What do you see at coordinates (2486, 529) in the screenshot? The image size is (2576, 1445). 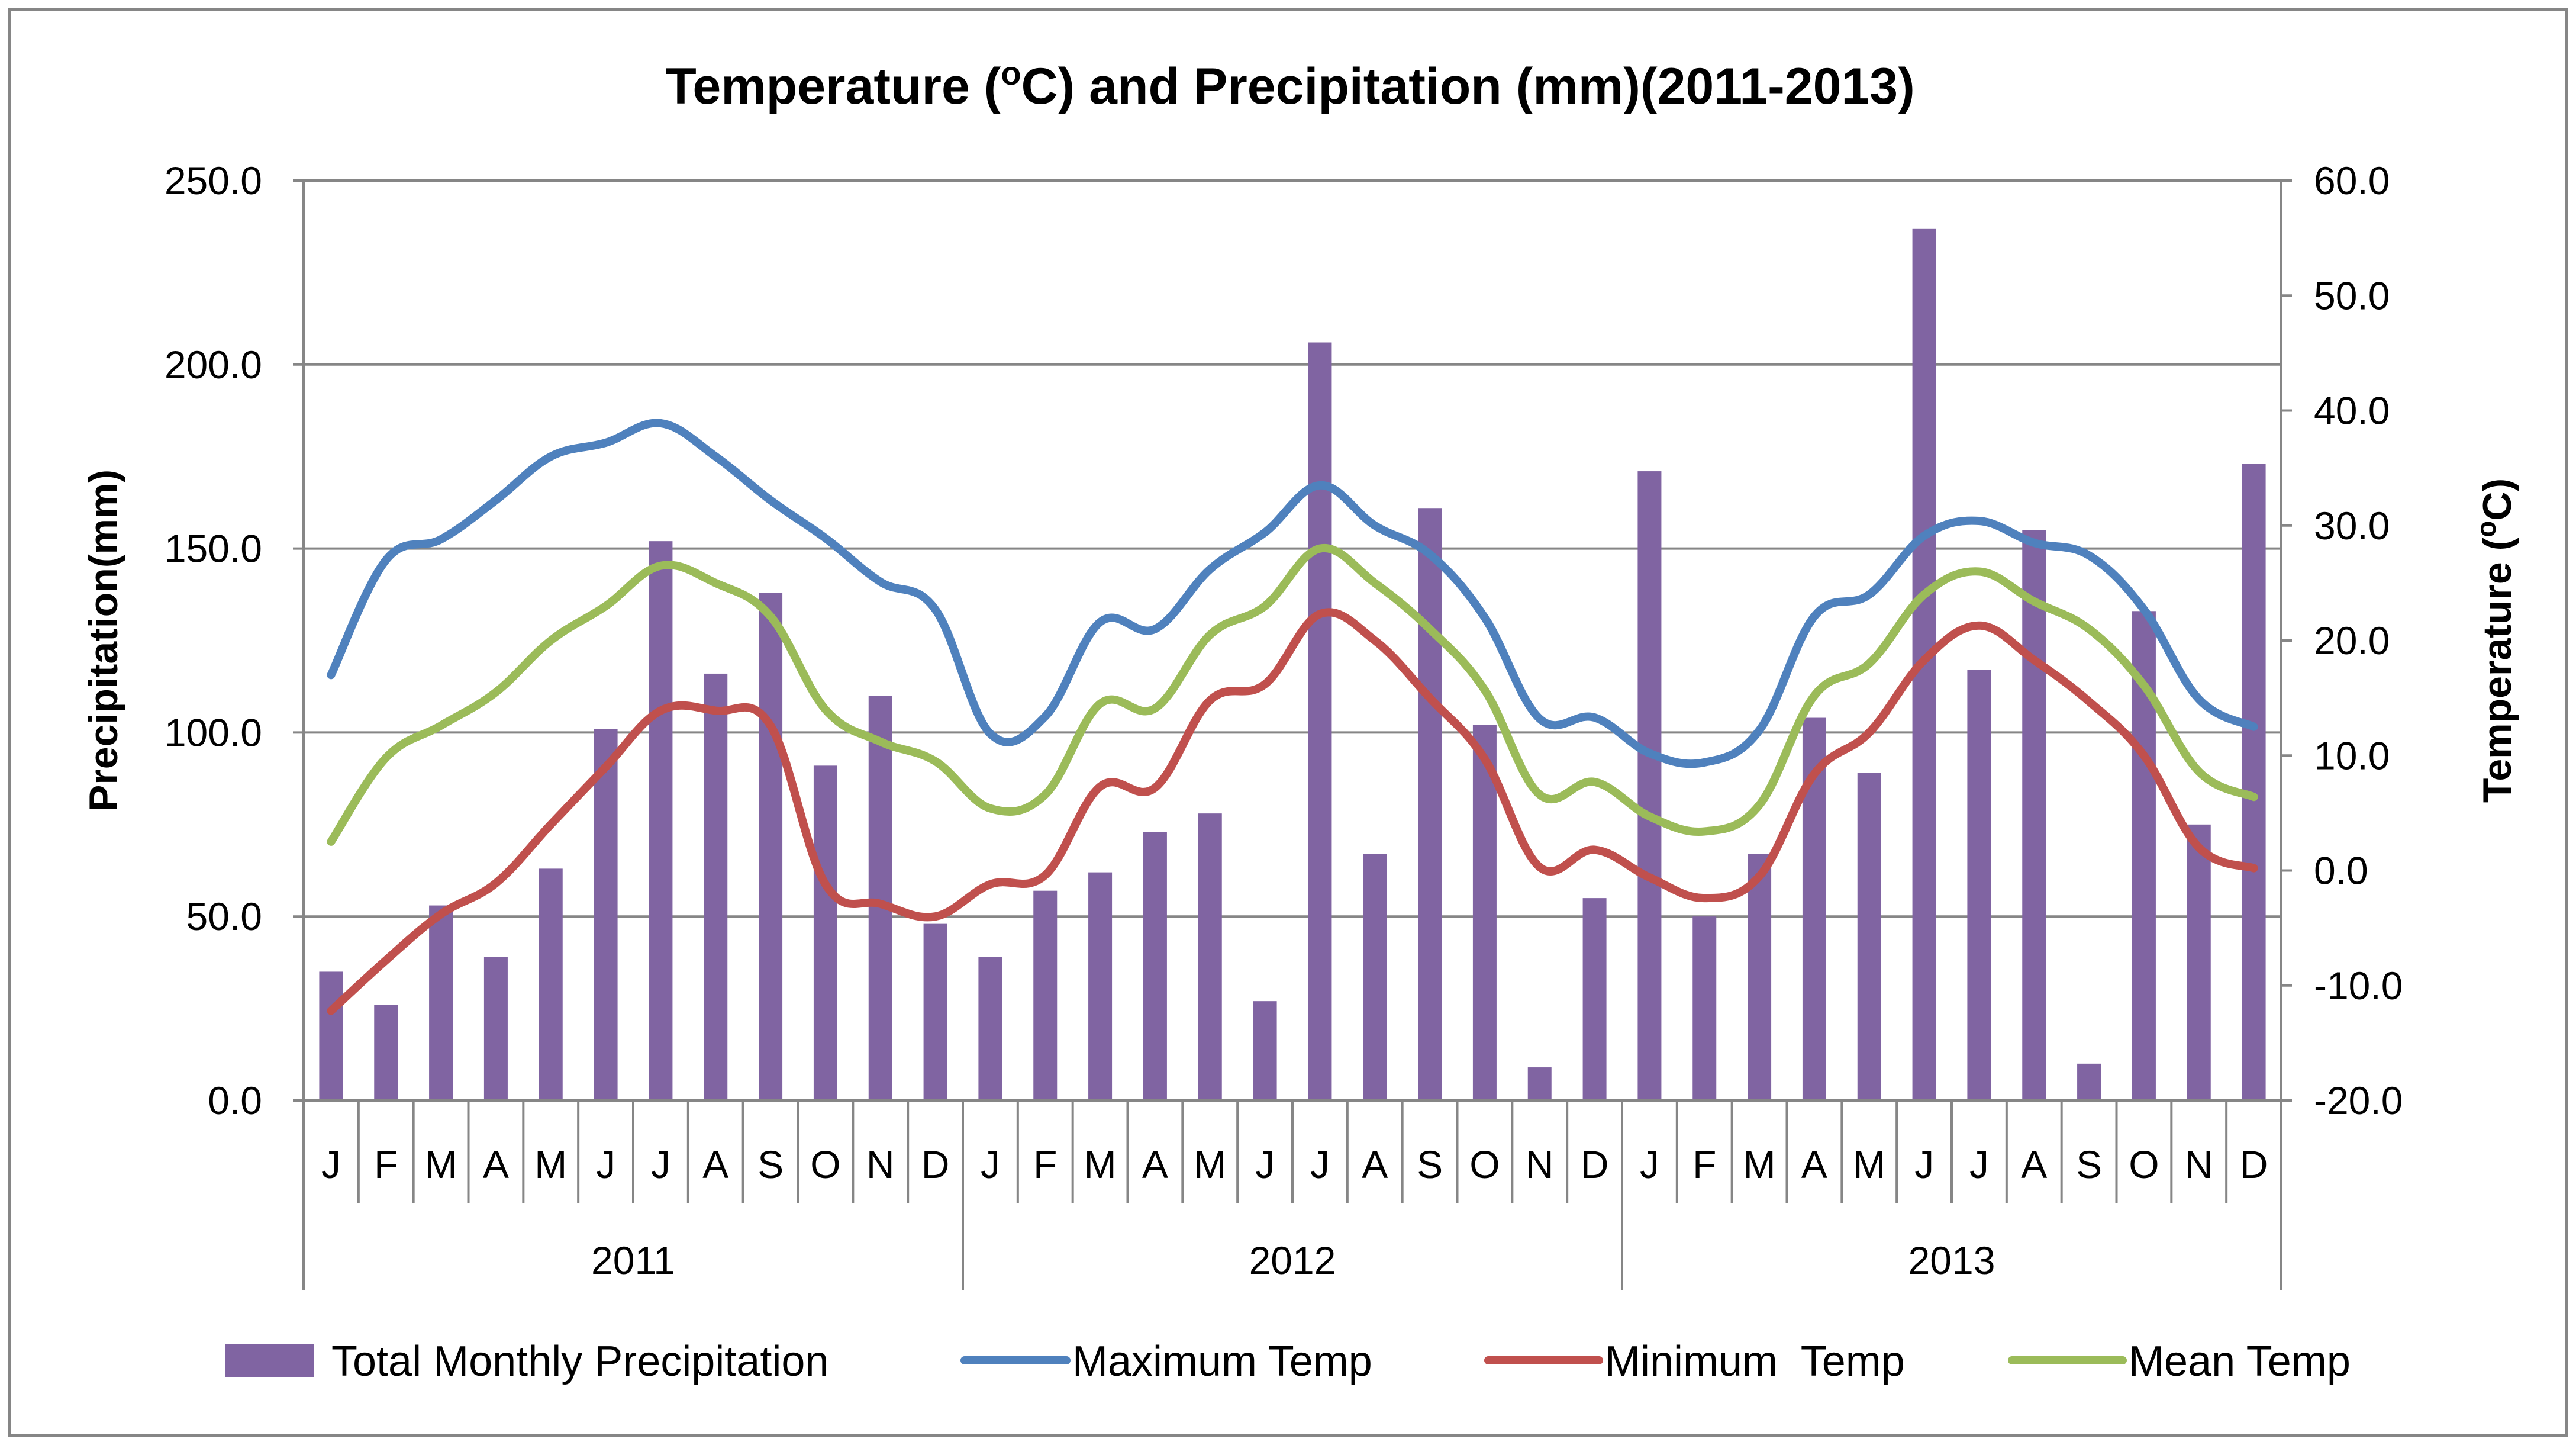 I see `right-title-degree-sup: o` at bounding box center [2486, 529].